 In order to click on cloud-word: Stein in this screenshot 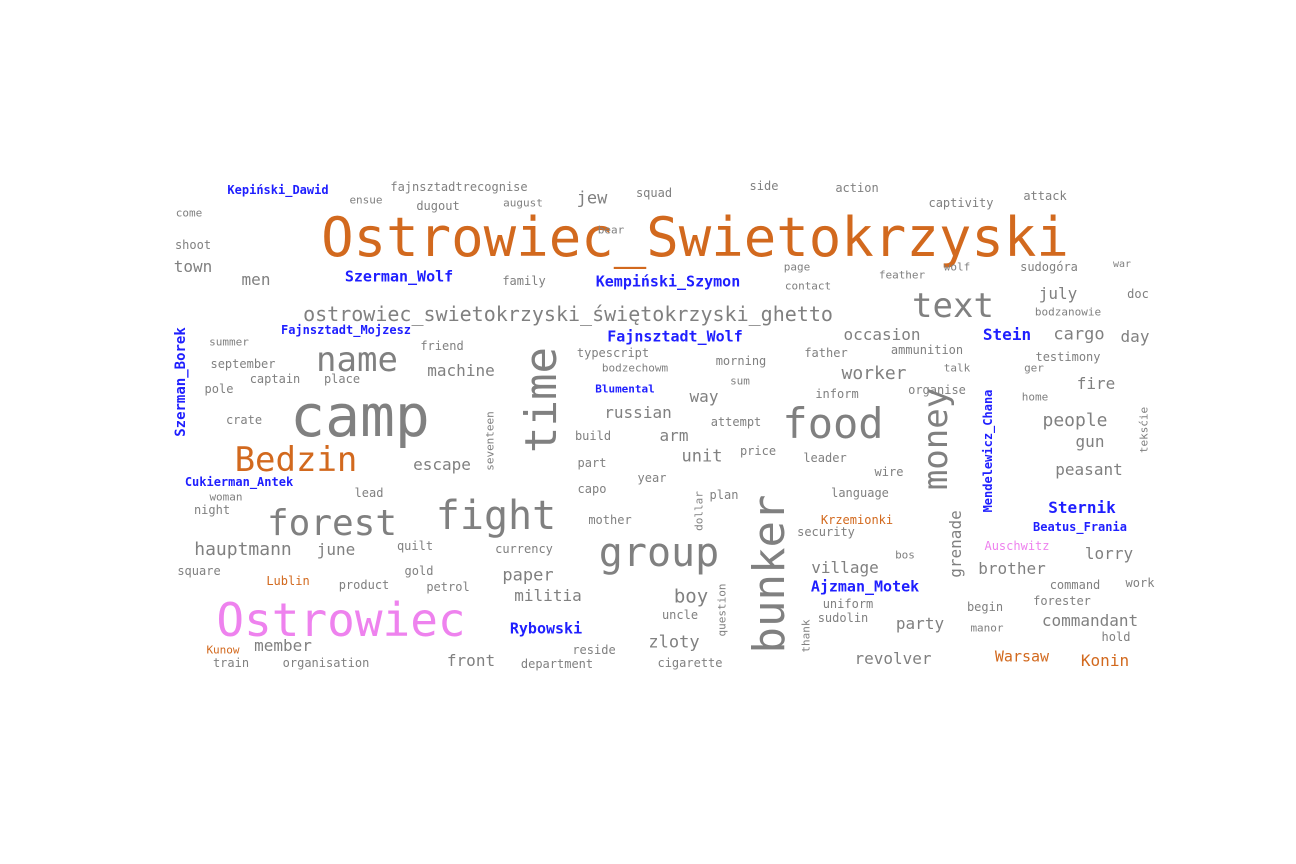, I will do `click(1007, 334)`.